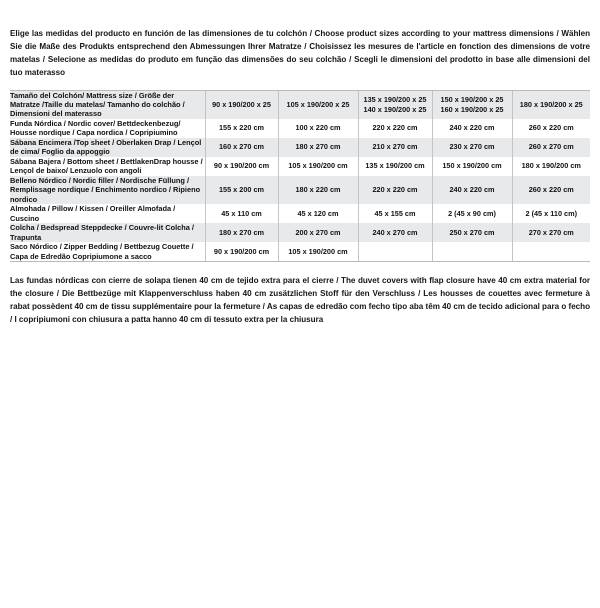 This screenshot has height=608, width=600. What do you see at coordinates (471, 166) in the screenshot?
I see `table-cell: 150 x 190/200 cm` at bounding box center [471, 166].